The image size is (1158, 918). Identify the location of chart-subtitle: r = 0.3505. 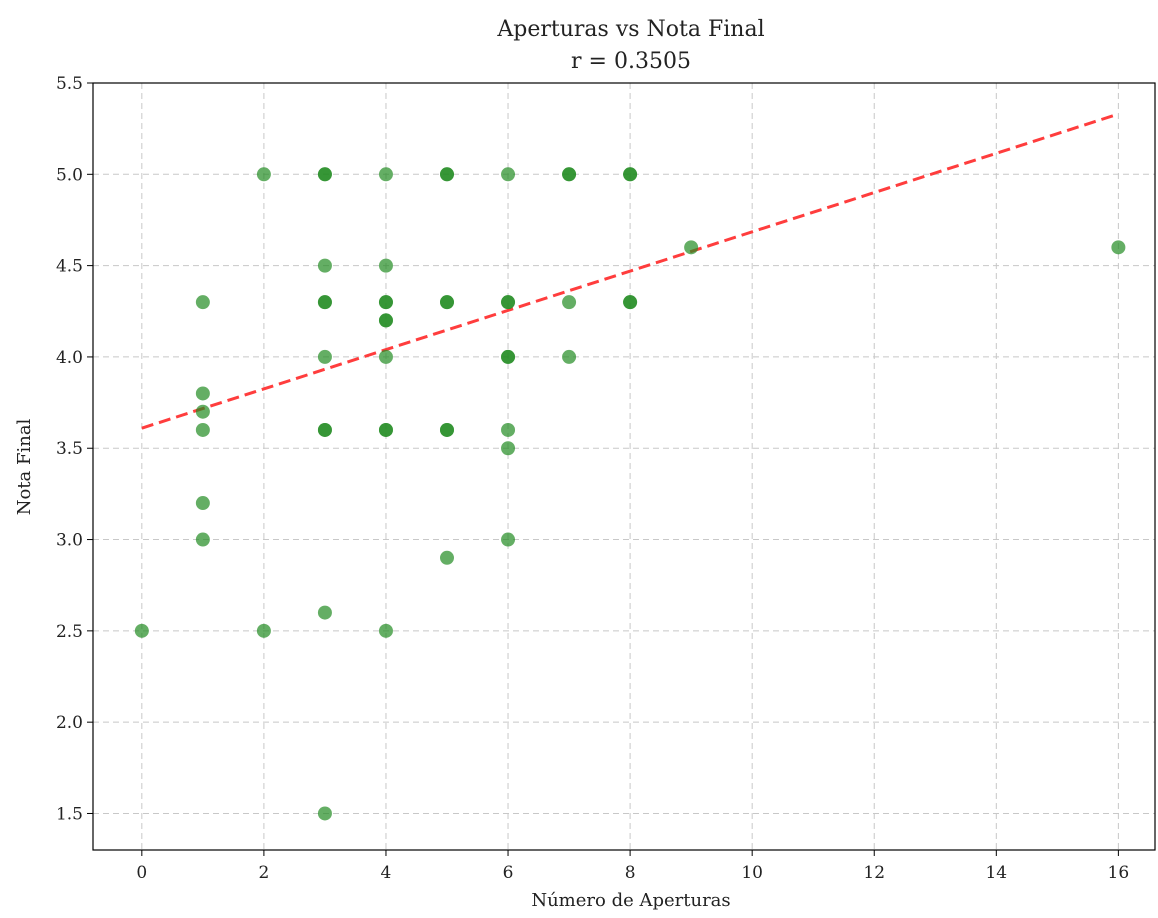
(631, 61).